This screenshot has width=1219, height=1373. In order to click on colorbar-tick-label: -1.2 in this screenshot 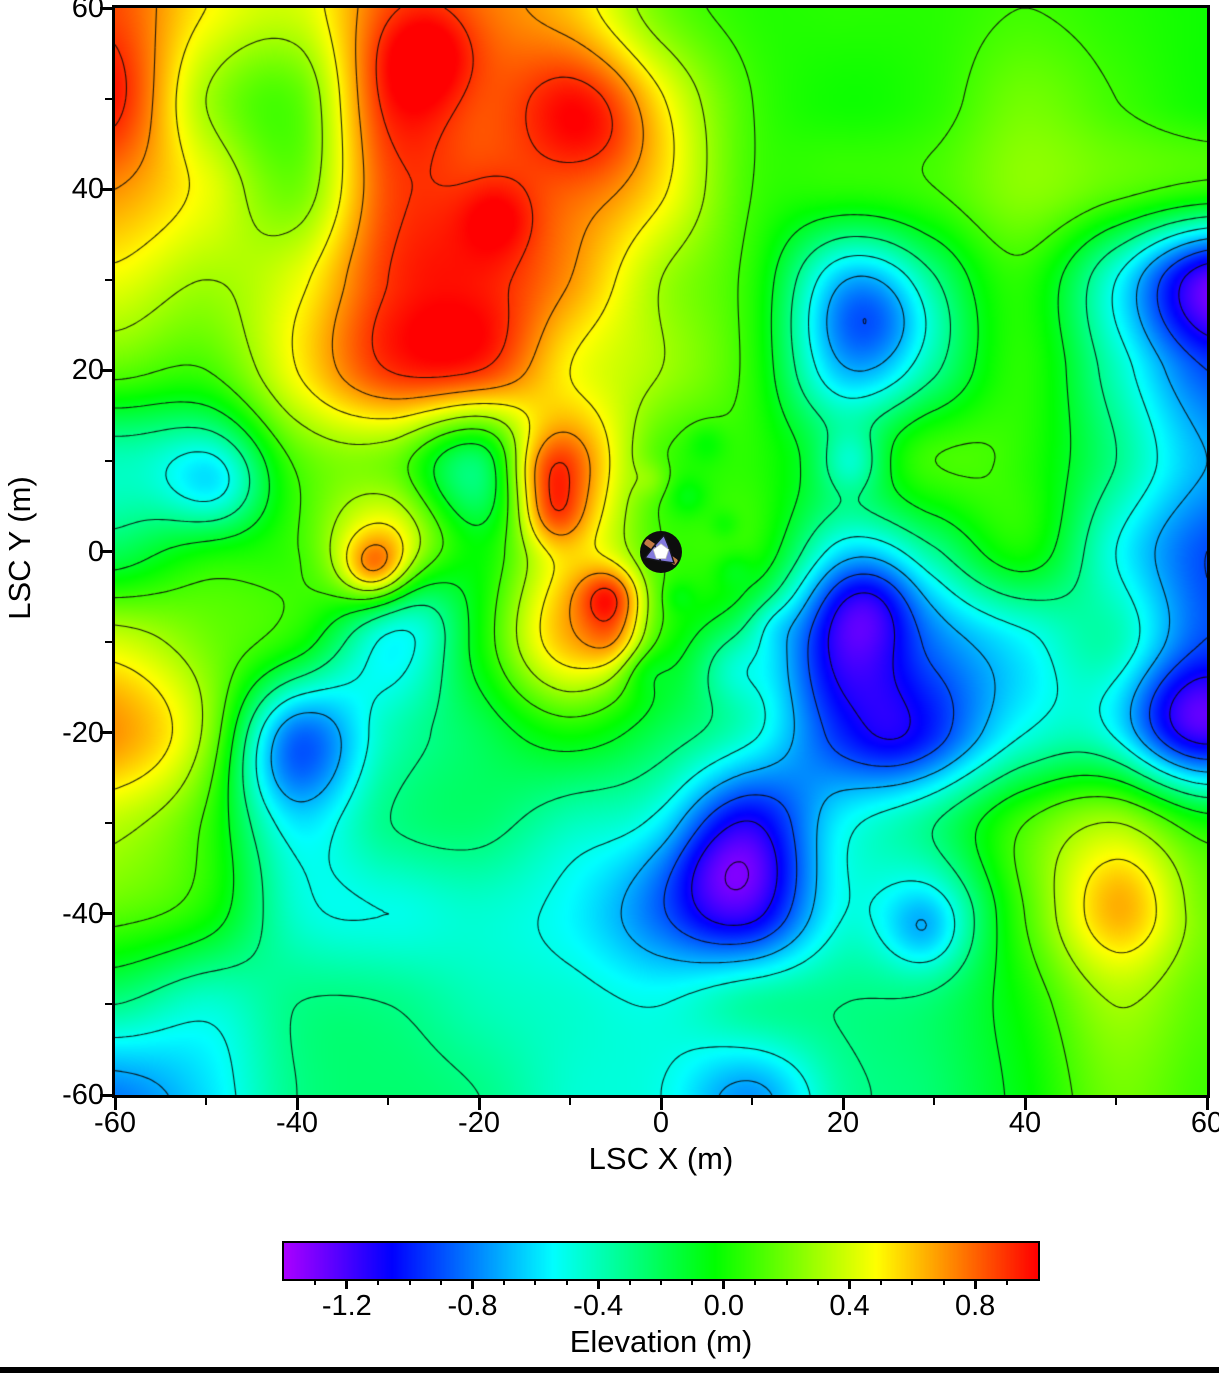, I will do `click(346, 1306)`.